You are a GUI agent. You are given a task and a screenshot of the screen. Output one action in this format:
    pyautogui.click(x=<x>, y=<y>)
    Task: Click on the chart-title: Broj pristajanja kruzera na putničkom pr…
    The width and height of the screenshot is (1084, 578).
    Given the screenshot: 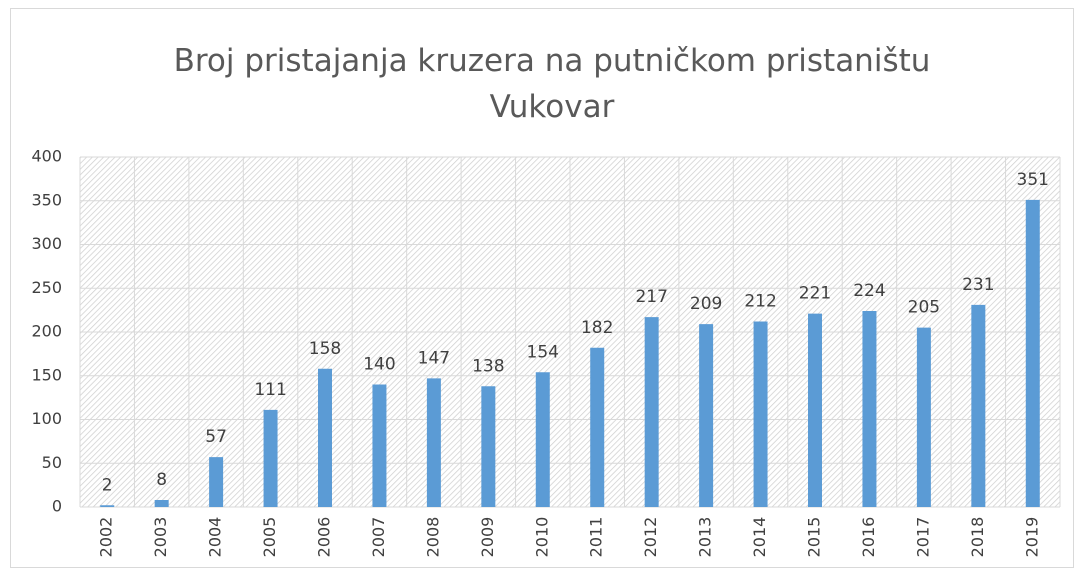 What is the action you would take?
    pyautogui.click(x=552, y=84)
    